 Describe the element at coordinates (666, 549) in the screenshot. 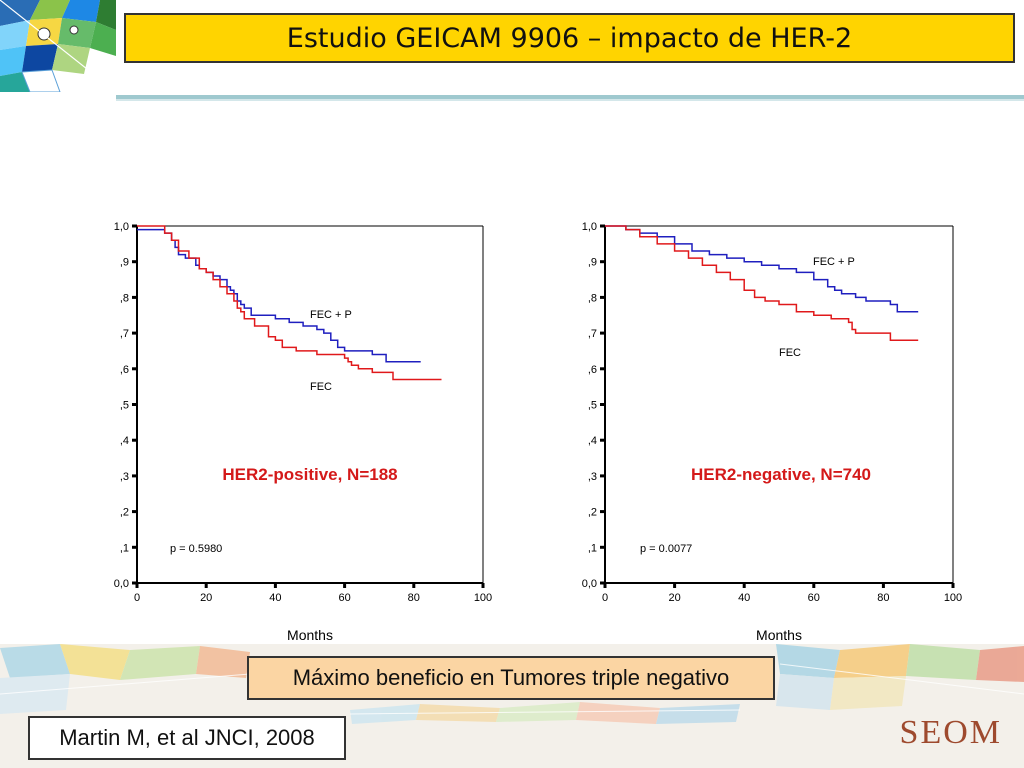

I see `p-value-annotation: p = 0.0077` at that location.